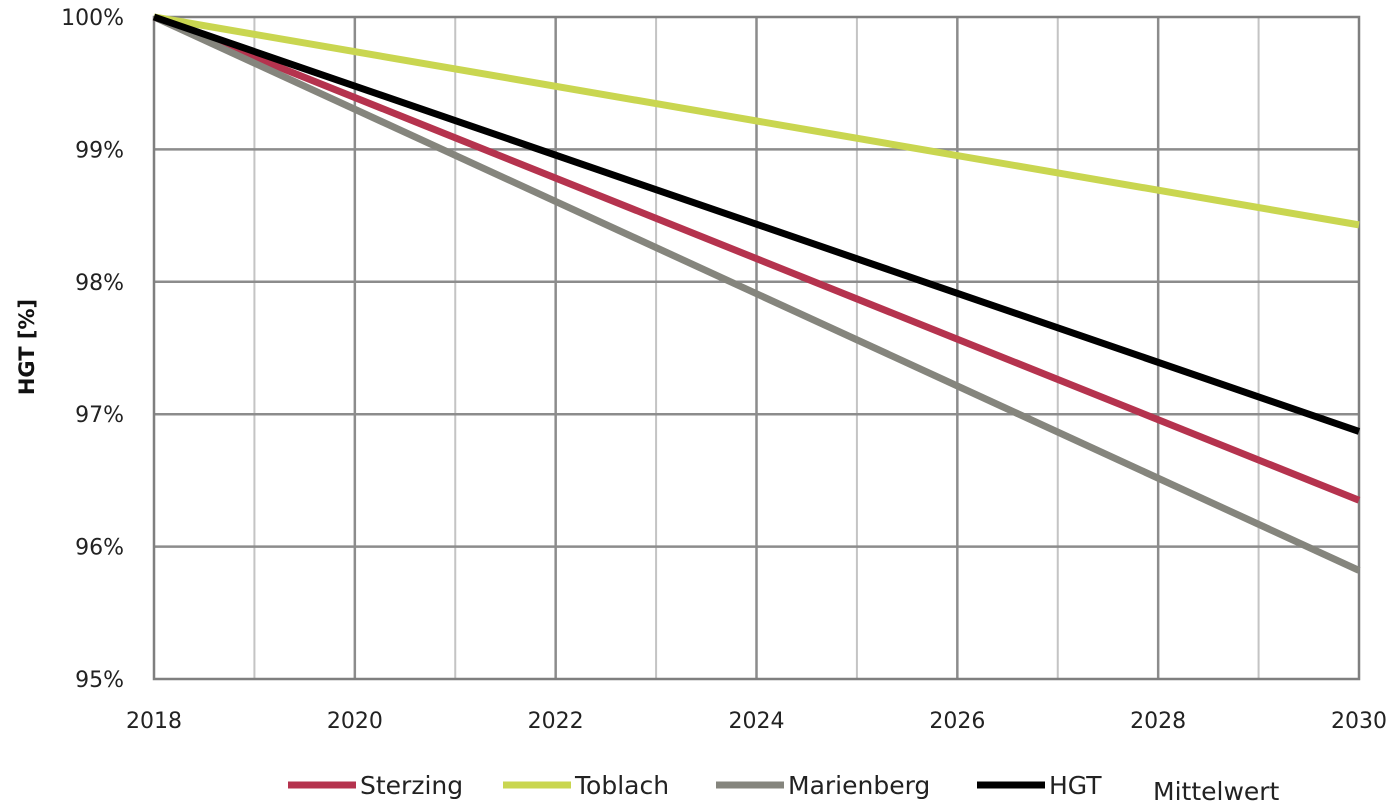 The height and width of the screenshot is (803, 1393). I want to click on y-tick-label: 99%, so click(99, 150).